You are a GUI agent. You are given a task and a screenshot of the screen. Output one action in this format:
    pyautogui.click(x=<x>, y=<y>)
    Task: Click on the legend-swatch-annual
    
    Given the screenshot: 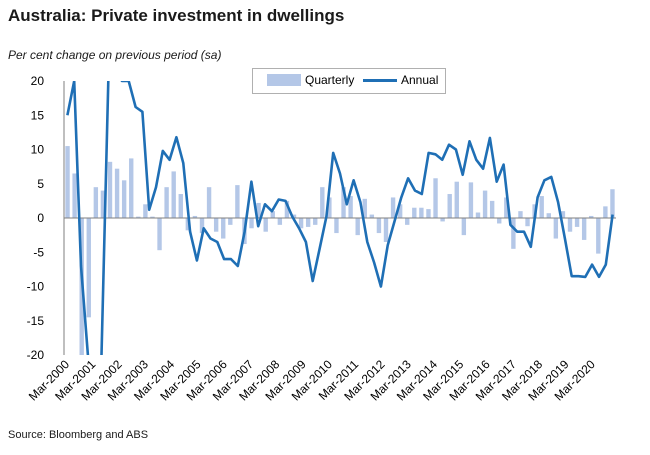 What is the action you would take?
    pyautogui.click(x=380, y=80)
    